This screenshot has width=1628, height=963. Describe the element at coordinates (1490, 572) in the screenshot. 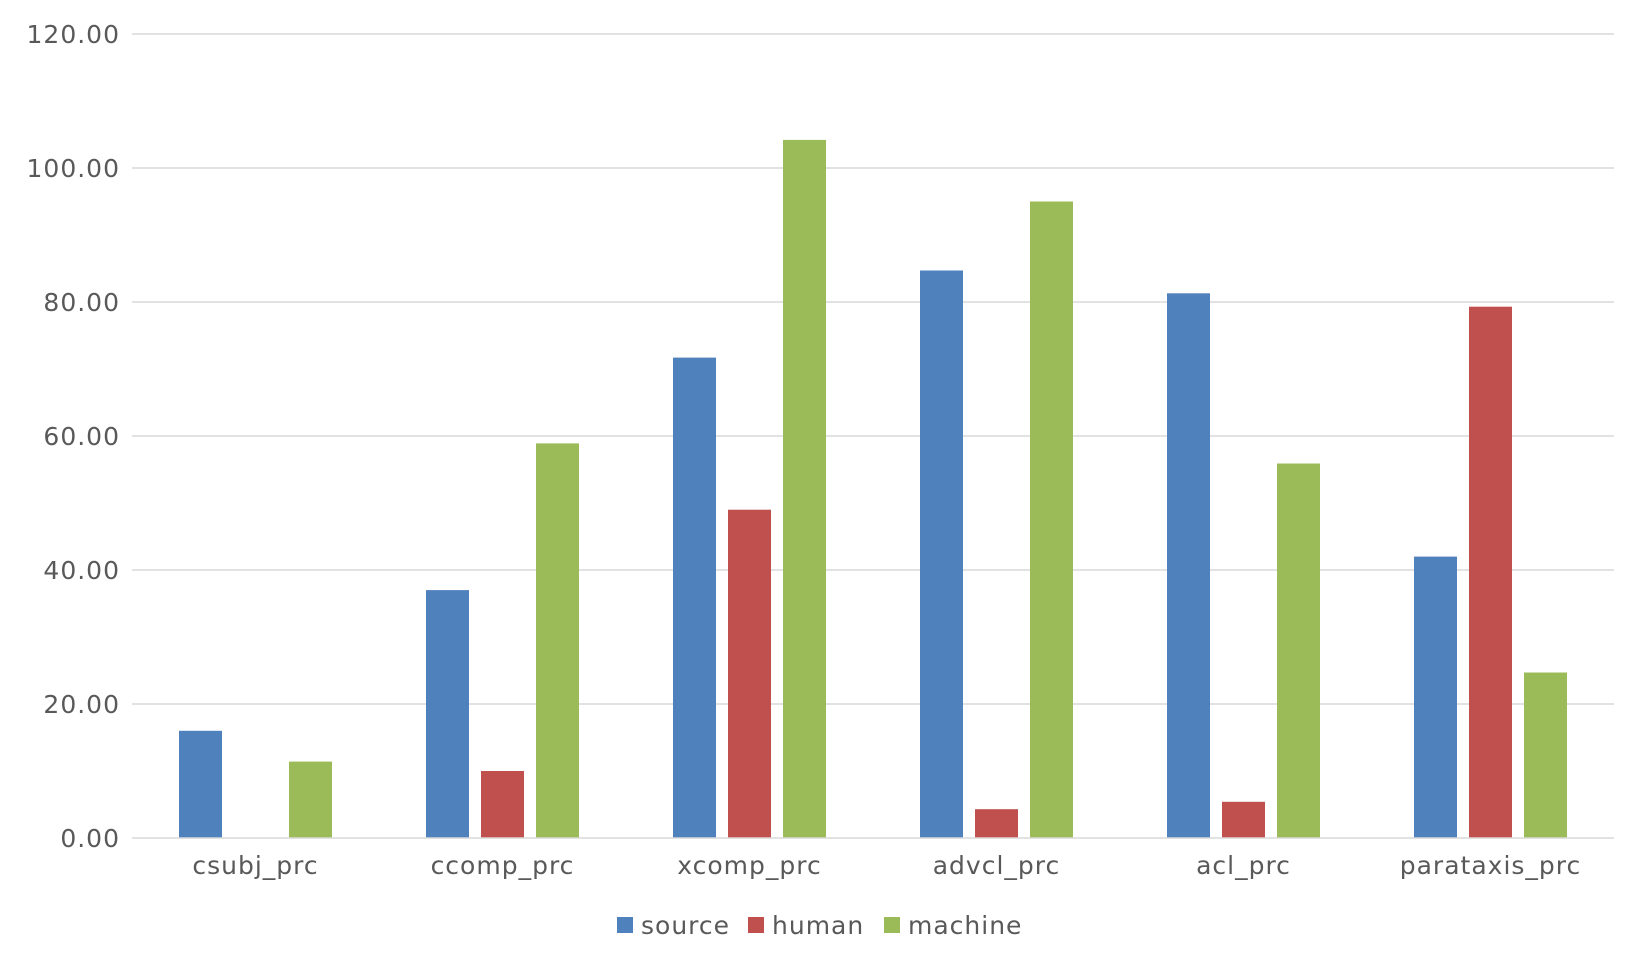

I see `bar-human-parataxis_prc` at that location.